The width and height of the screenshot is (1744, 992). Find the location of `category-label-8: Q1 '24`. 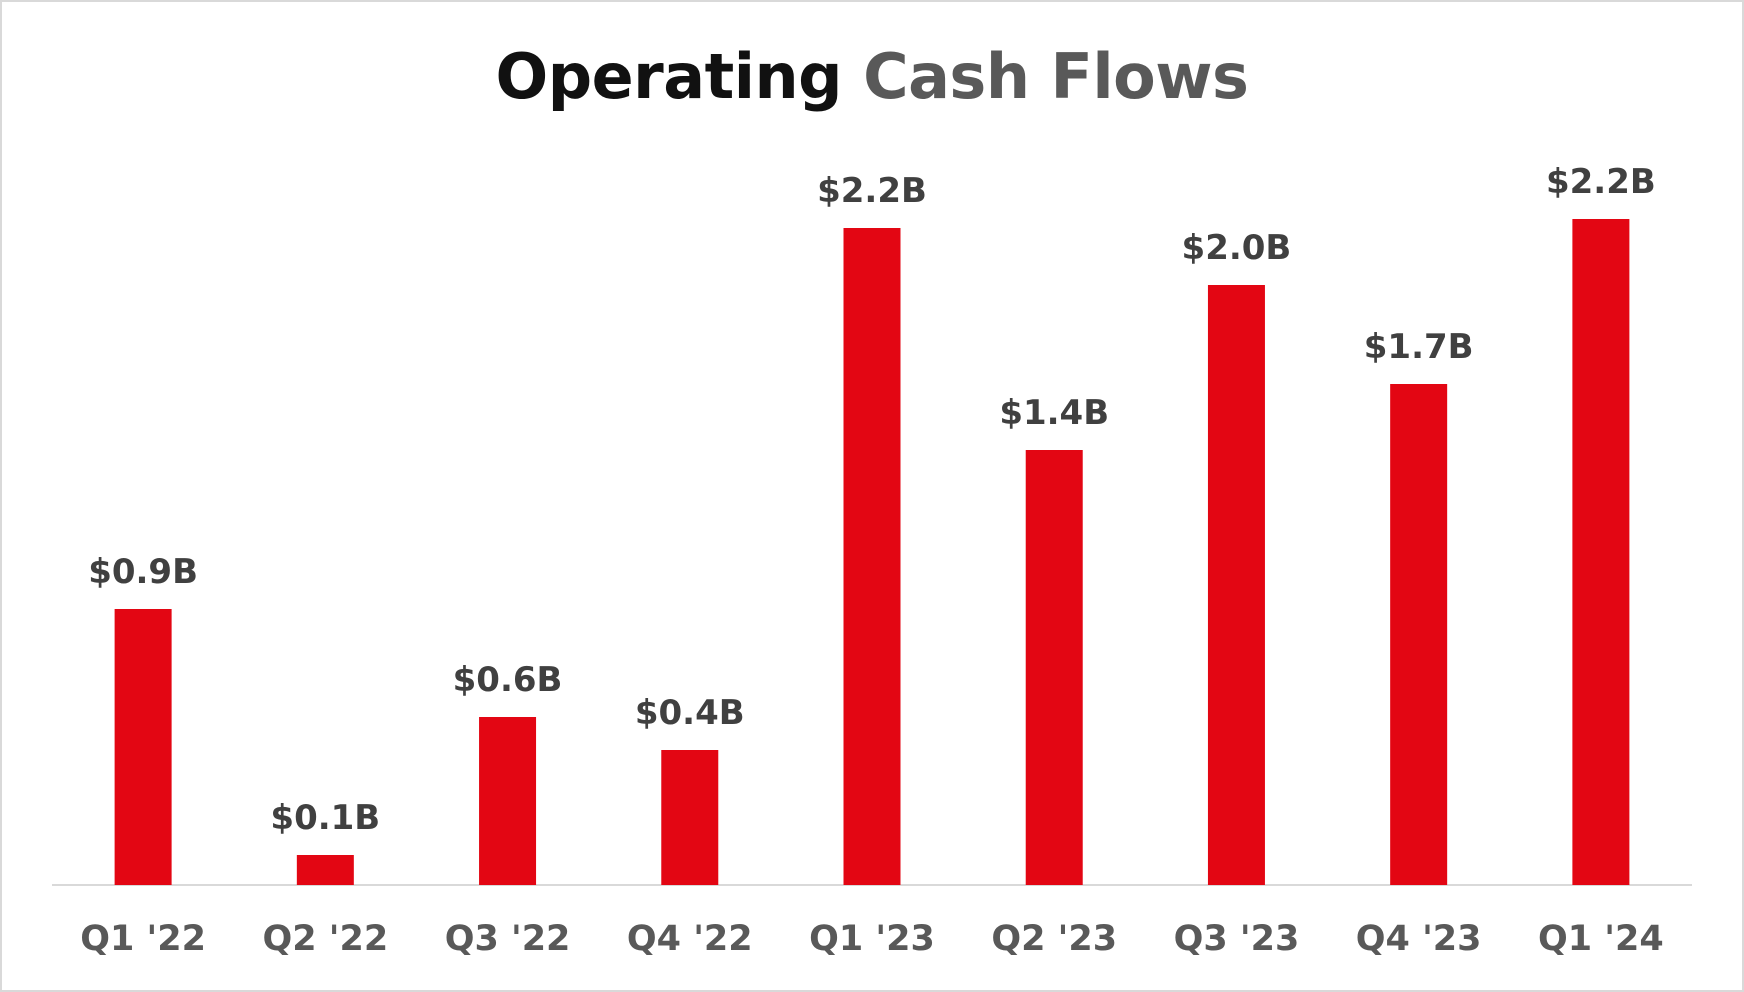

category-label-8: Q1 '24 is located at coordinates (1601, 939).